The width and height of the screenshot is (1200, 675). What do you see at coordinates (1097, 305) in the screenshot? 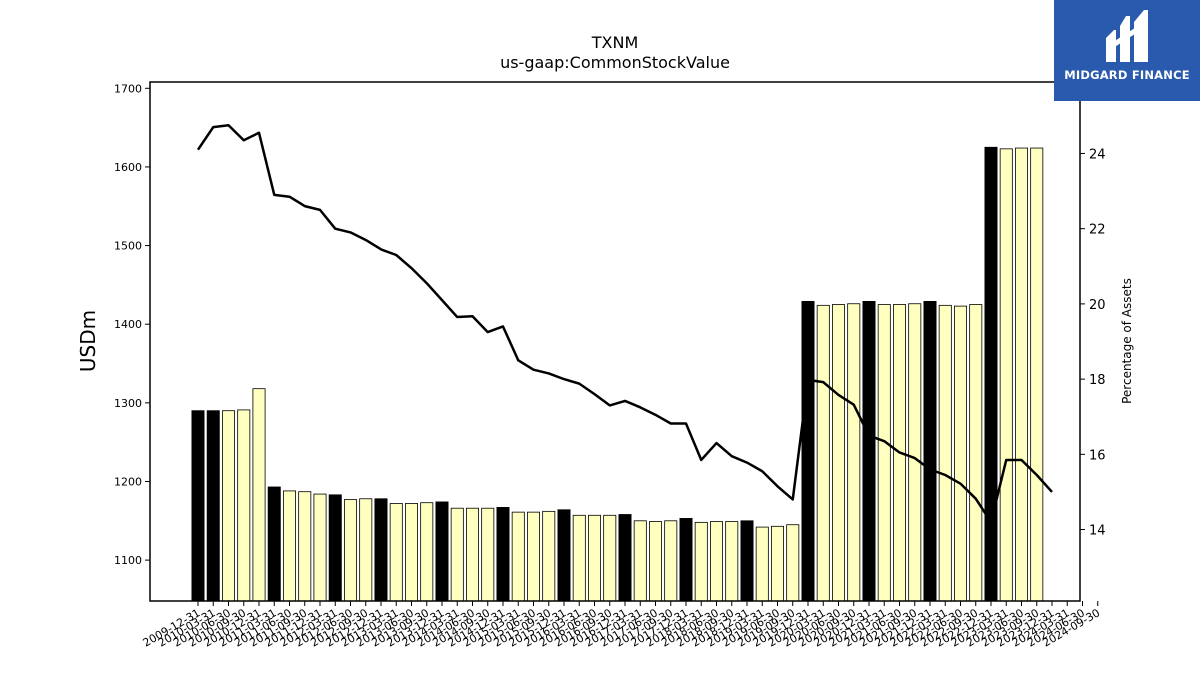
I see `y2-tick-label: 20` at bounding box center [1097, 305].